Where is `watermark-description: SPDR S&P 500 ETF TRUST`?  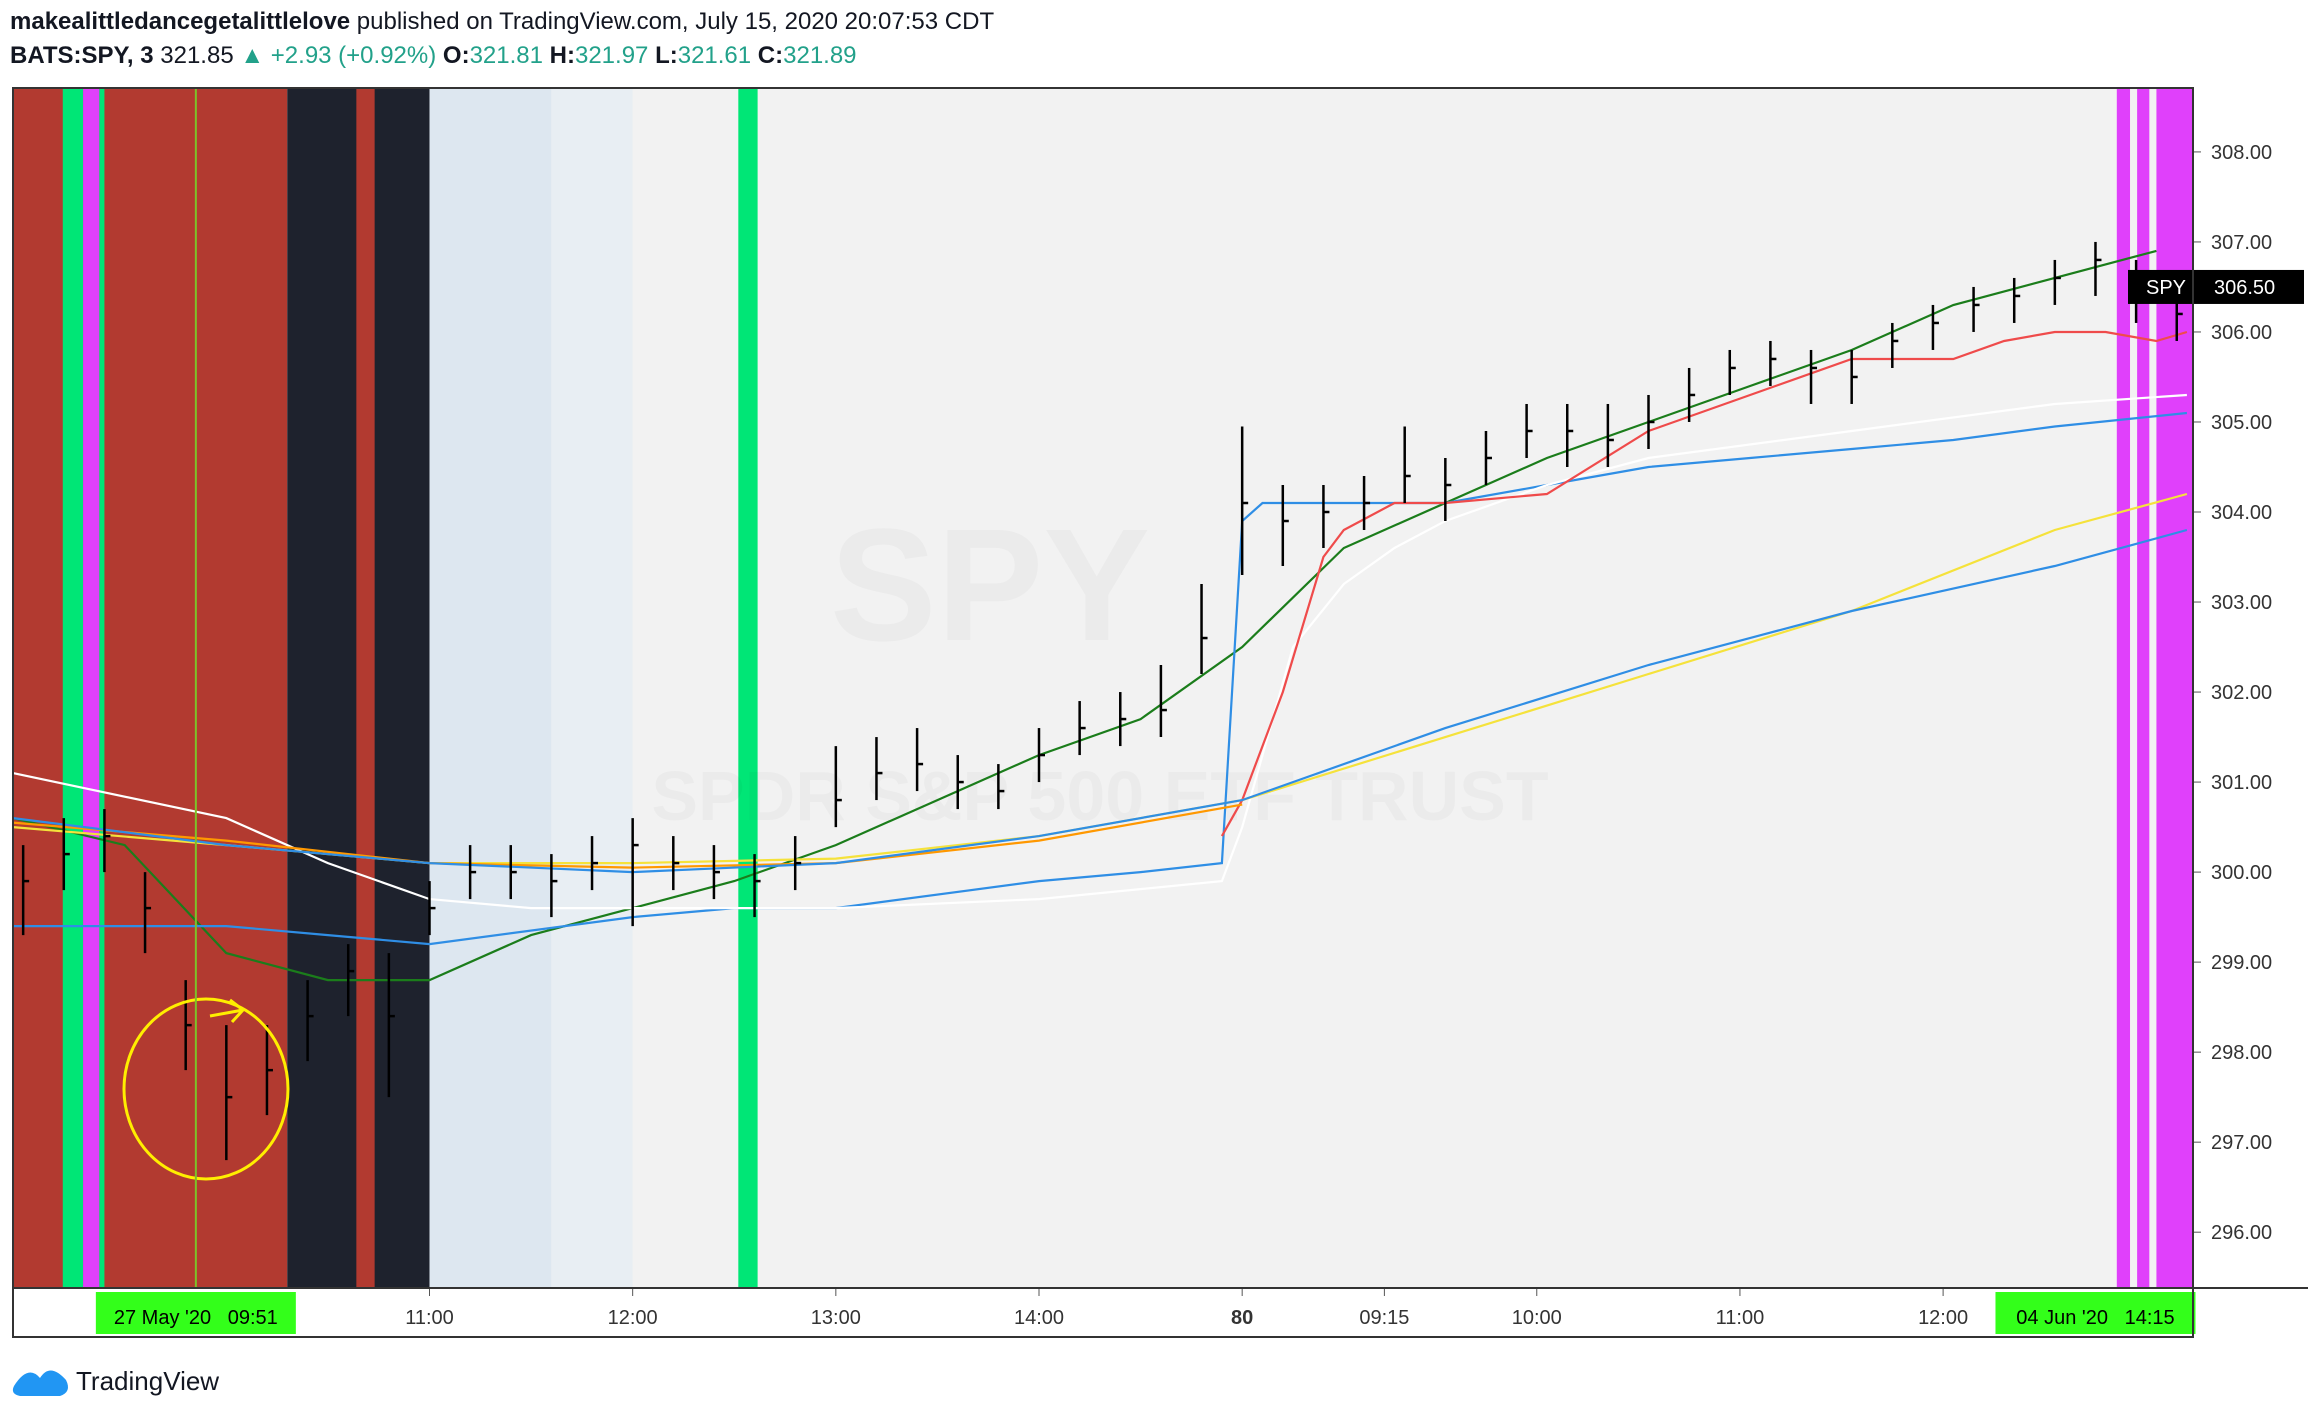
watermark-description: SPDR S&P 500 ETF TRUST is located at coordinates (1099, 796).